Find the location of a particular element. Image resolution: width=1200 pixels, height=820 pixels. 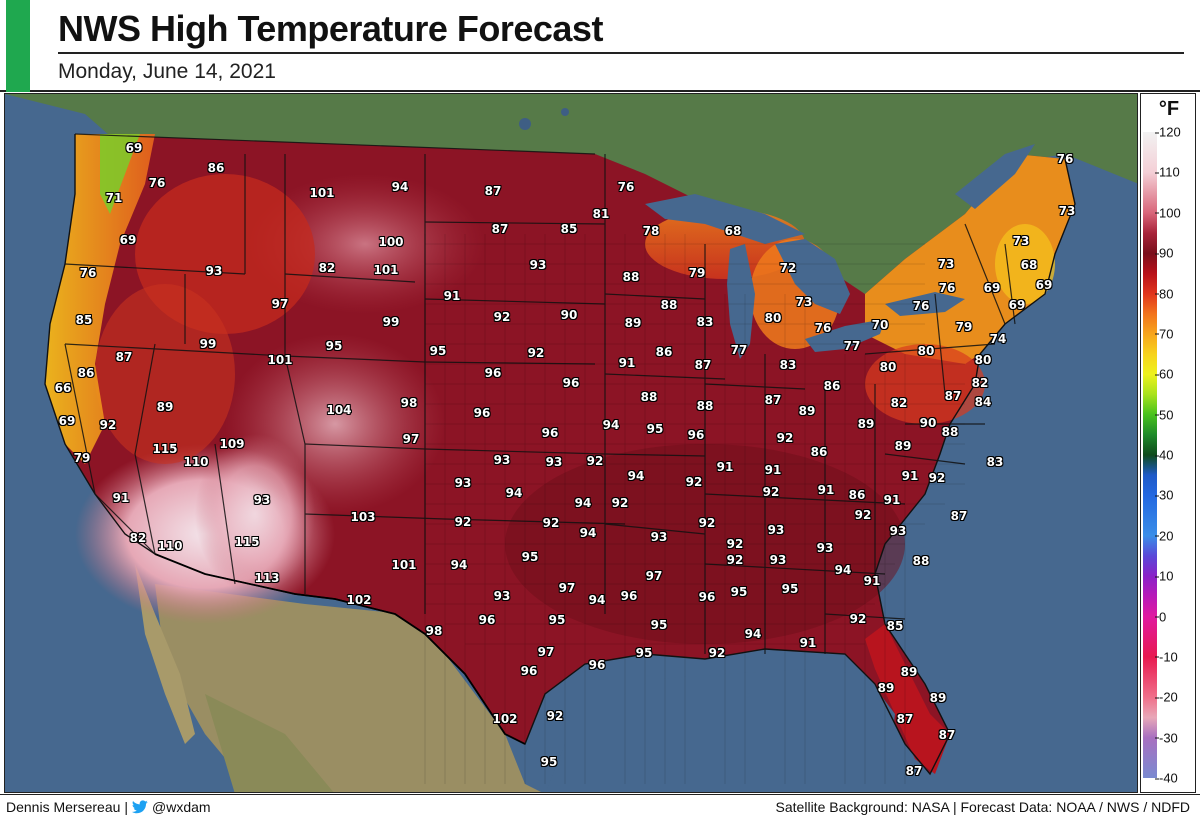

temp-label: 81 is located at coordinates (601, 214).